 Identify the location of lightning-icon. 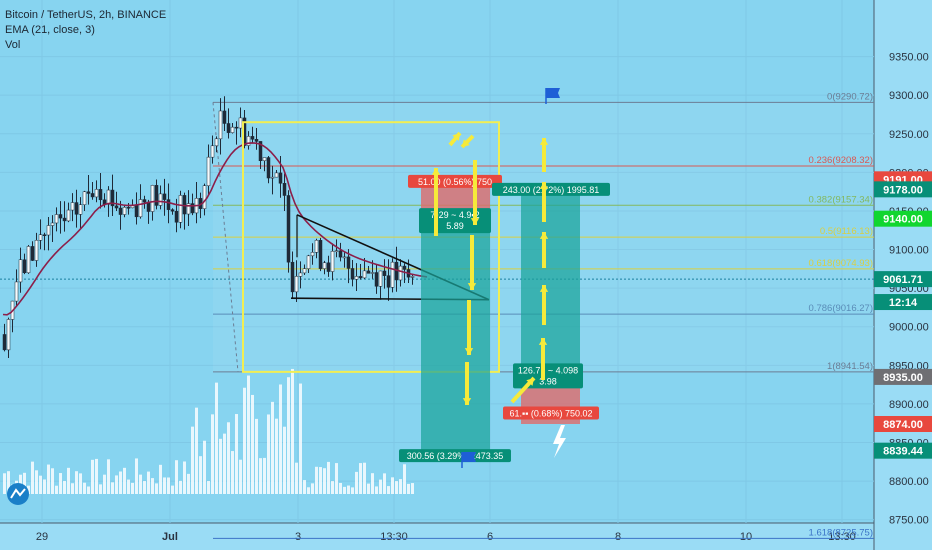
(559, 441).